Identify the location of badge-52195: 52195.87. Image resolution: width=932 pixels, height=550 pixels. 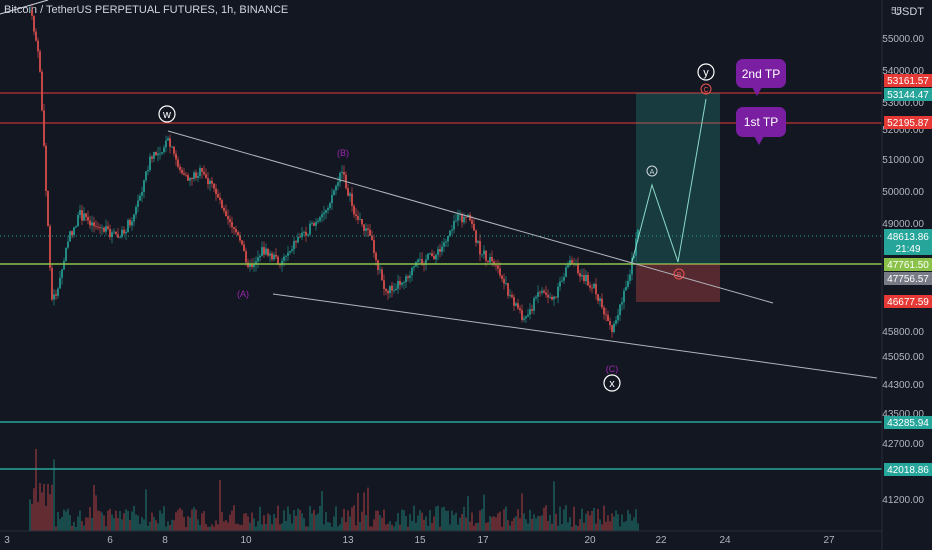
(908, 122).